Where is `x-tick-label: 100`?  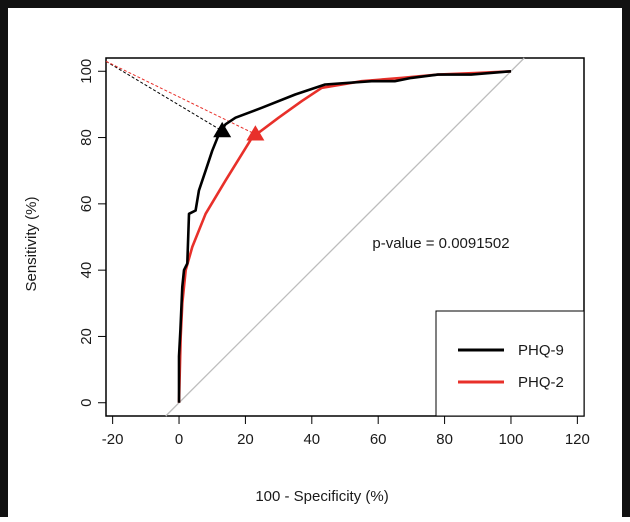
x-tick-label: 100 is located at coordinates (510, 439).